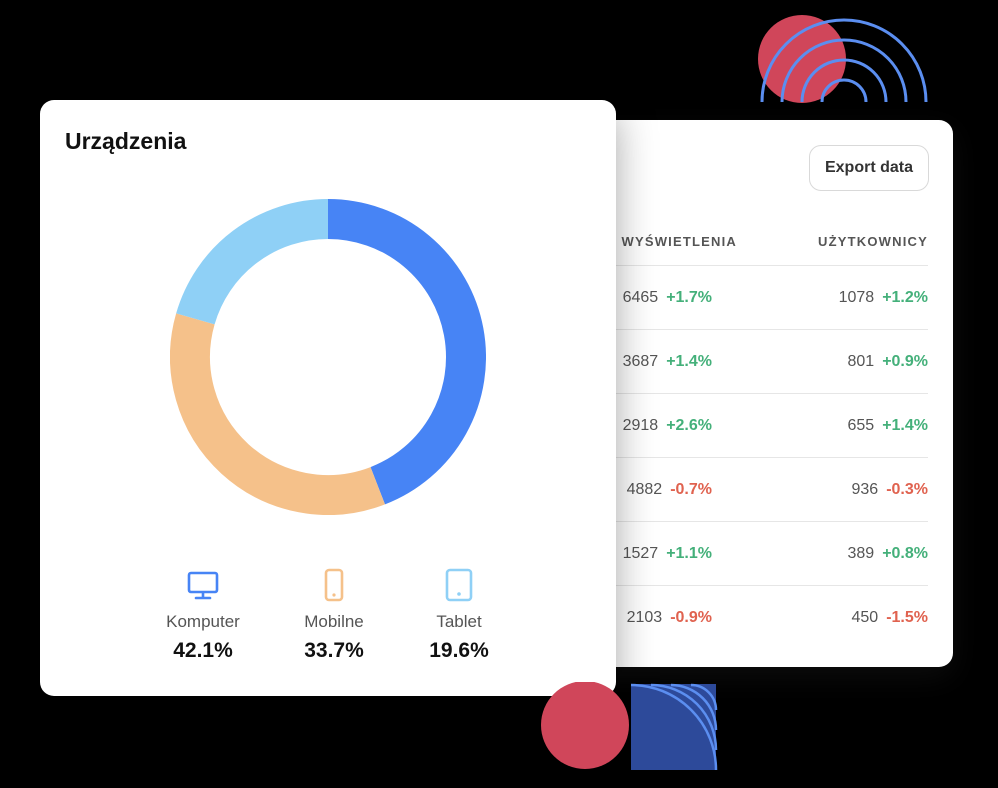  Describe the element at coordinates (907, 617) in the screenshot. I see `users-change: -1.5%` at that location.